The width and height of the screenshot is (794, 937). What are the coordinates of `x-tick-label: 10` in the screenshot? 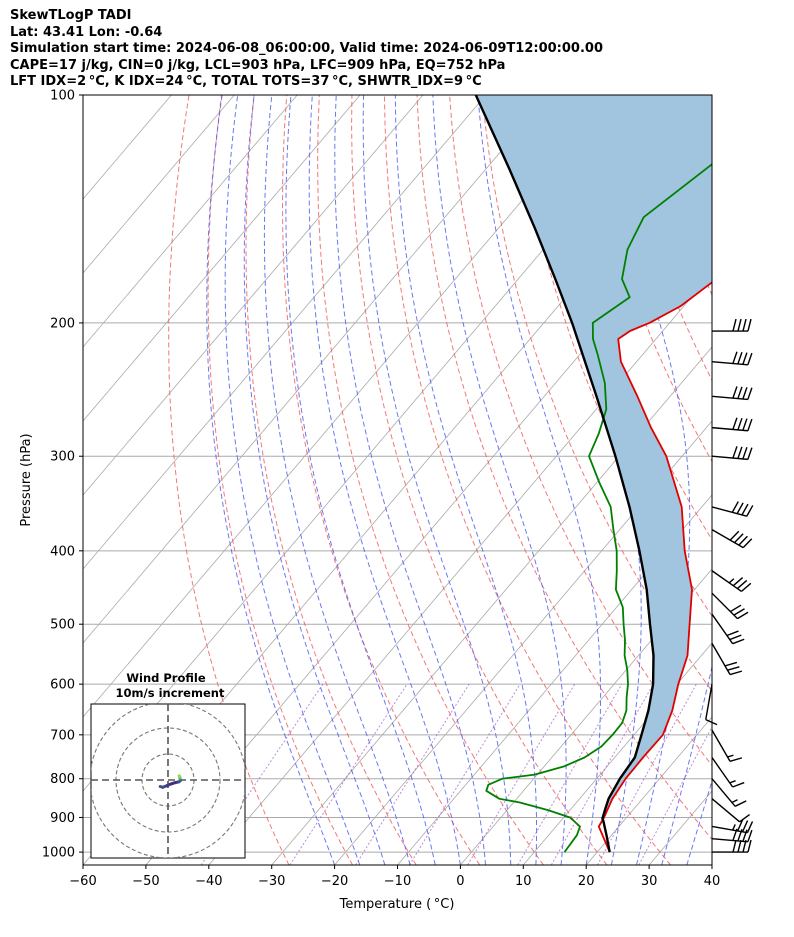 It's located at (523, 881).